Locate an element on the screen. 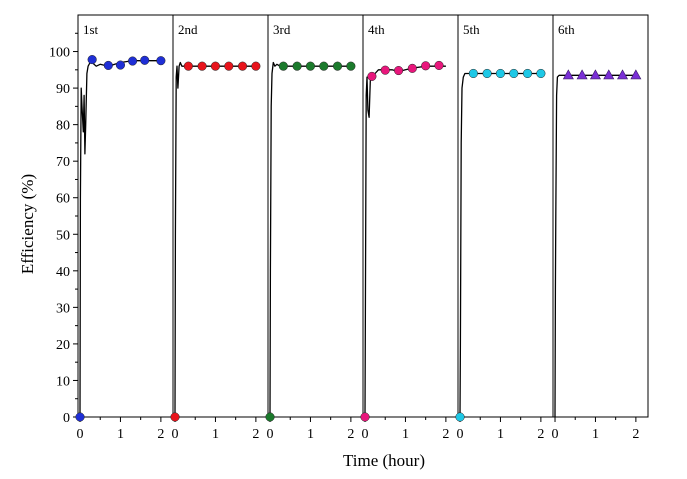 Image resolution: width=687 pixels, height=479 pixels. panel-2nd: 2nd 0 1 2 is located at coordinates (219, 228).